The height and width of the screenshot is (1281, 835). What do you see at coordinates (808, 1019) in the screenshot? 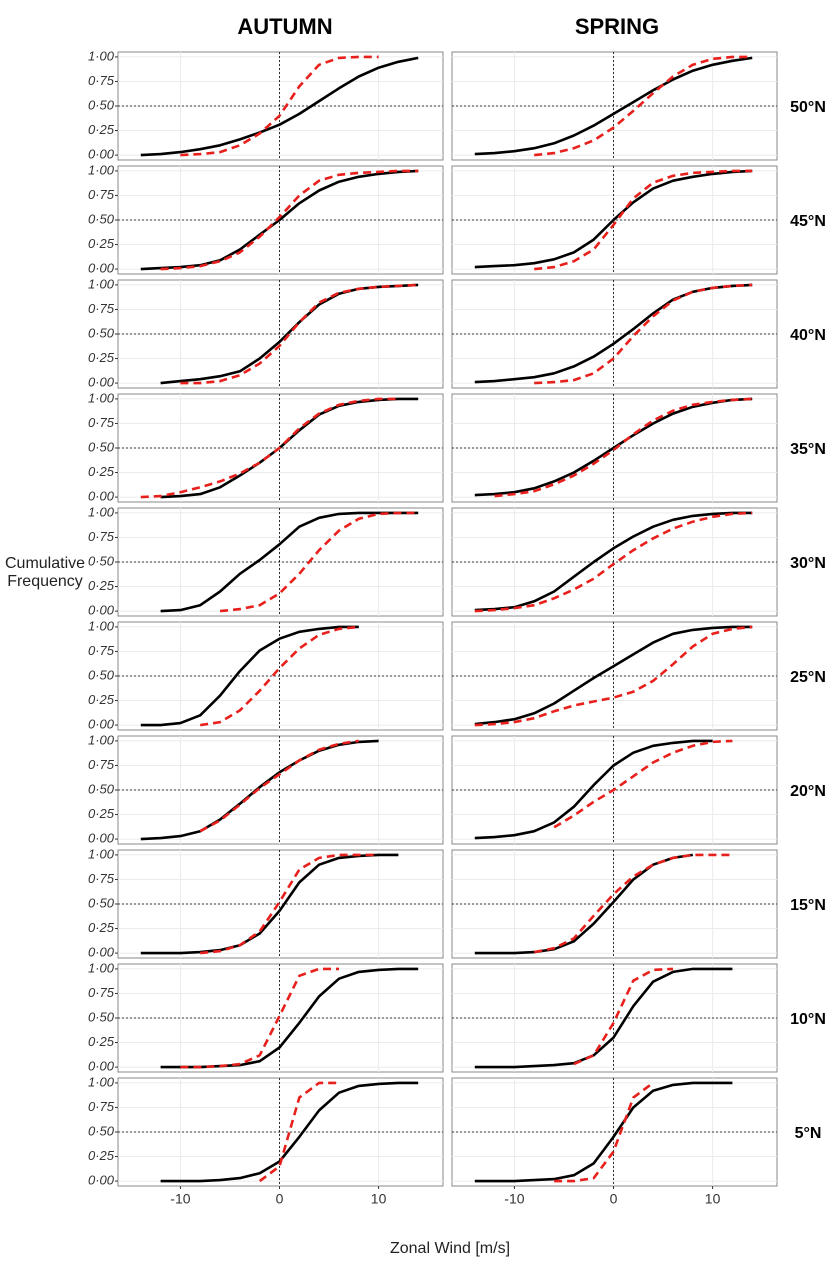
I see `row-label: 10°N` at bounding box center [808, 1019].